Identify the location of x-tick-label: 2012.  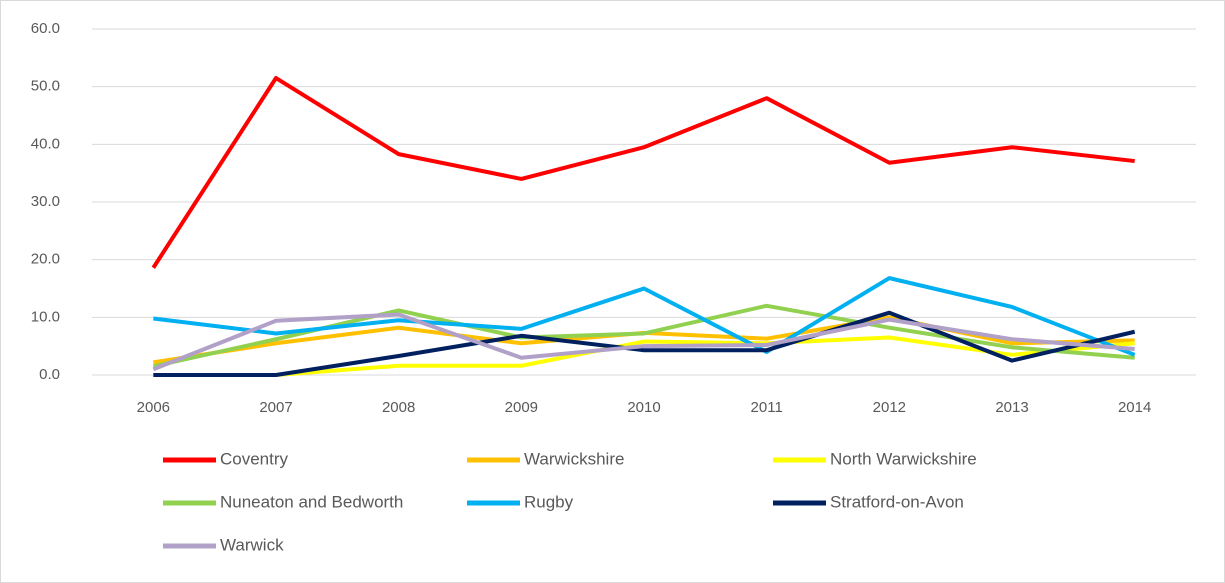
(889, 407).